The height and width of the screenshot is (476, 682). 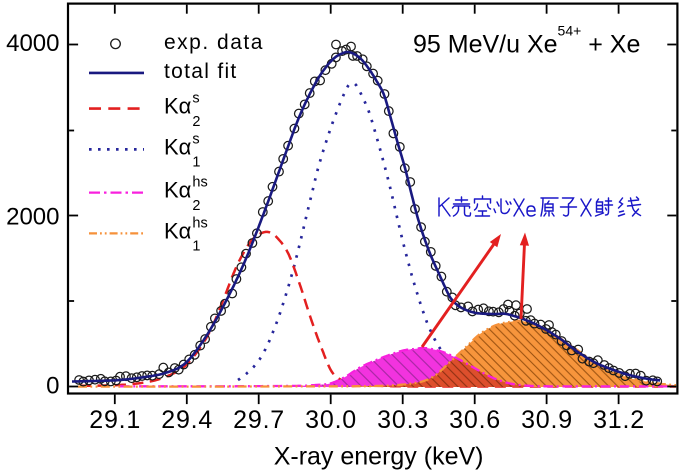 I want to click on svg-text: exp. data, so click(x=214, y=42).